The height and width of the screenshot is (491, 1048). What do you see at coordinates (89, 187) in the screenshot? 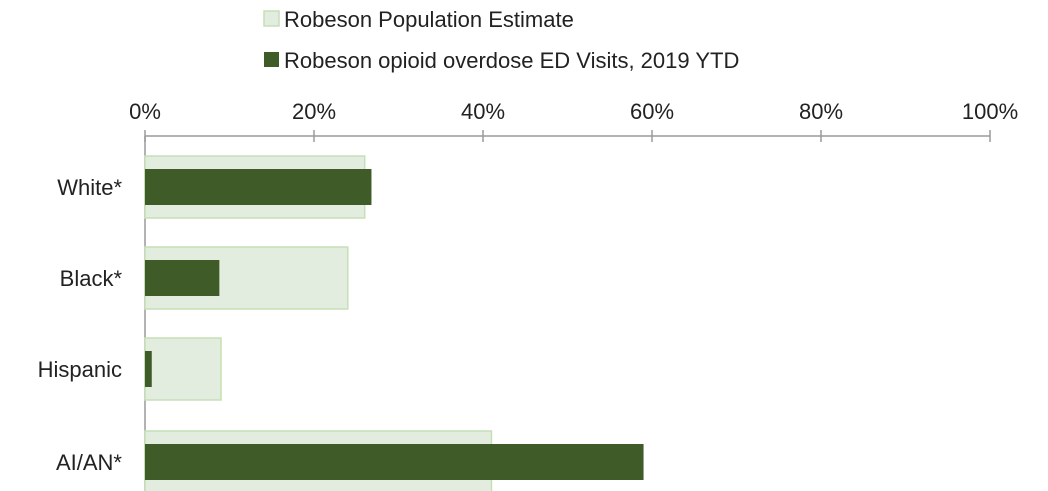
I see `category-label: White*` at bounding box center [89, 187].